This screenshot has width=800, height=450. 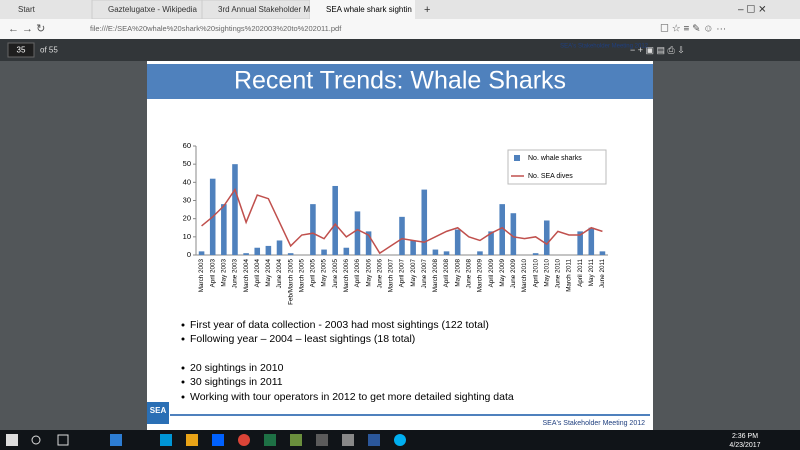 What do you see at coordinates (555, 158) in the screenshot?
I see `legend-label: No. whale sharks` at bounding box center [555, 158].